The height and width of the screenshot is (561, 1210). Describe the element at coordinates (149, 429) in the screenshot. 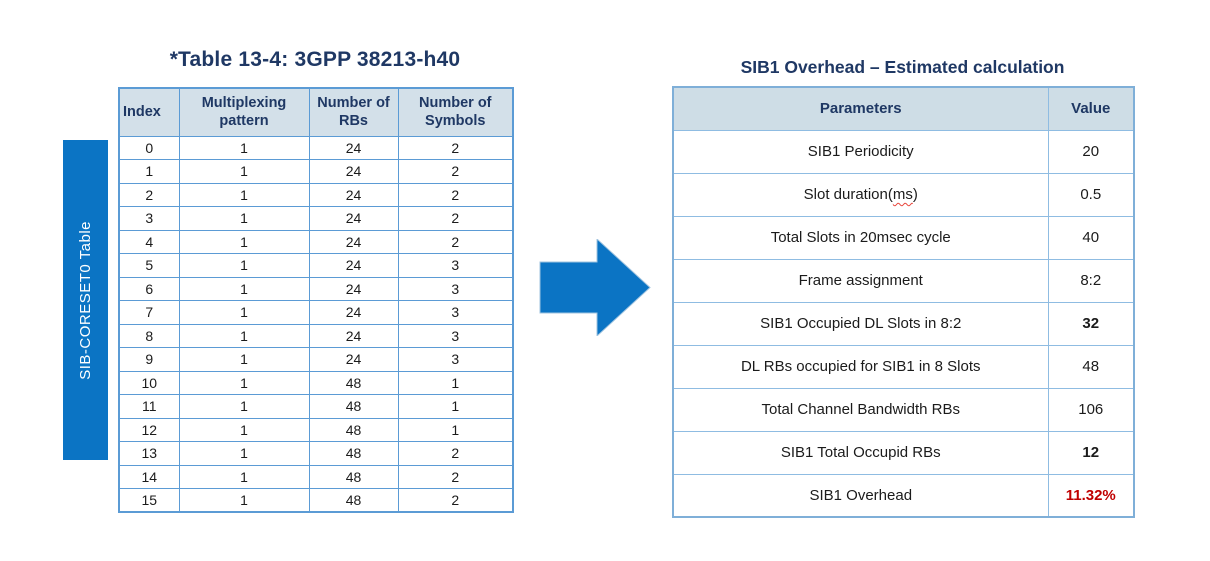

I see `table-cell: 12` at that location.